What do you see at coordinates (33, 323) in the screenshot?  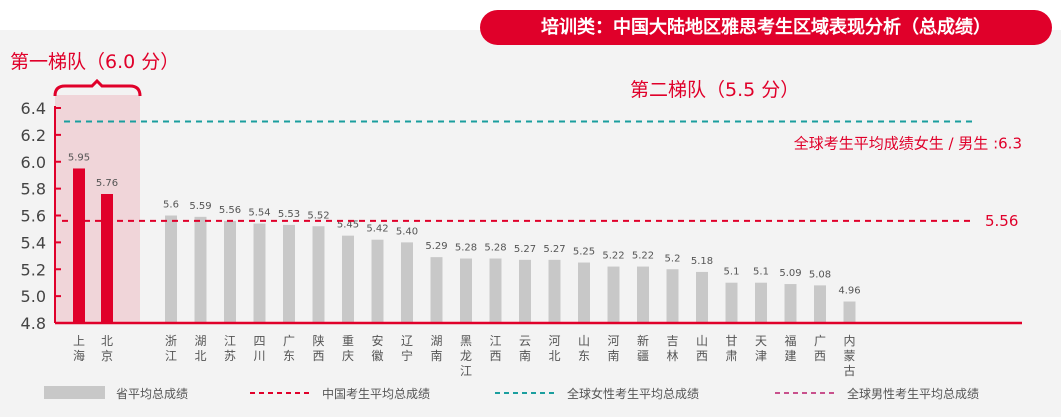 I see `y-tick-label: 4.8` at bounding box center [33, 323].